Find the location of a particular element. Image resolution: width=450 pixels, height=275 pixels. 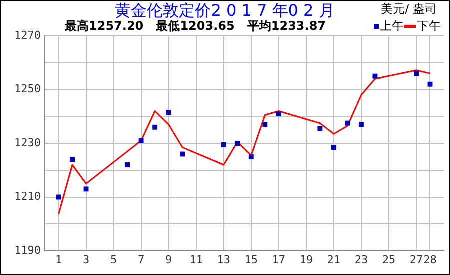

x-tick-label: 21 is located at coordinates (334, 259).